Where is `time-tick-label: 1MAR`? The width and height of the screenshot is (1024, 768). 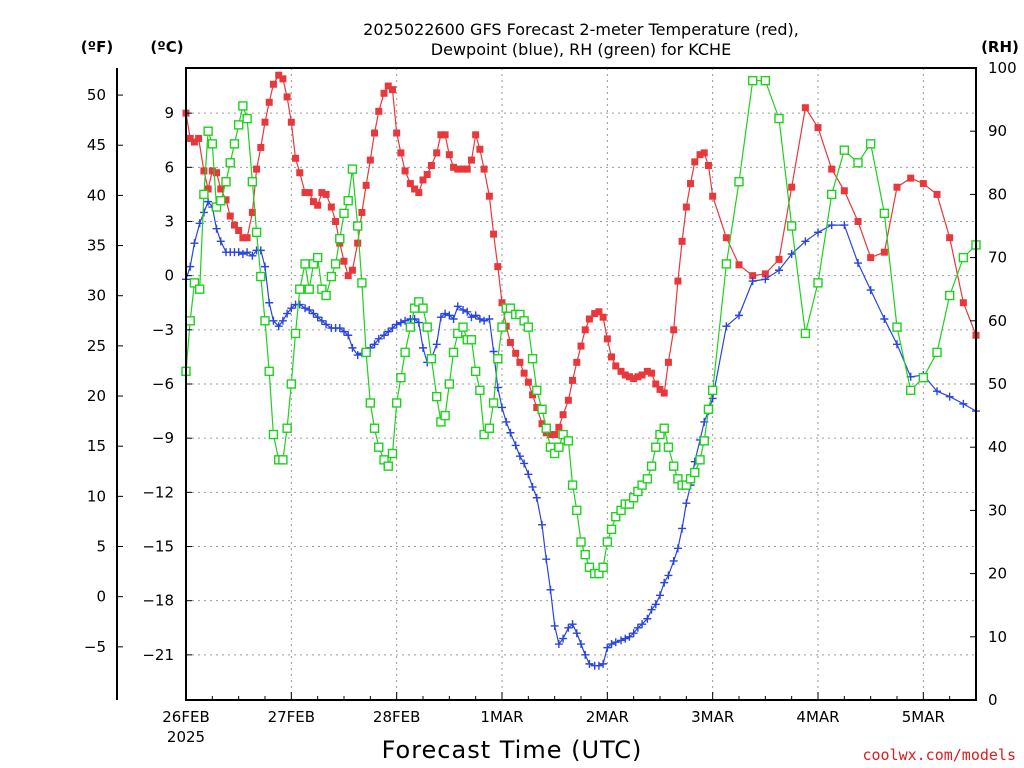
time-tick-label: 1MAR is located at coordinates (501, 717).